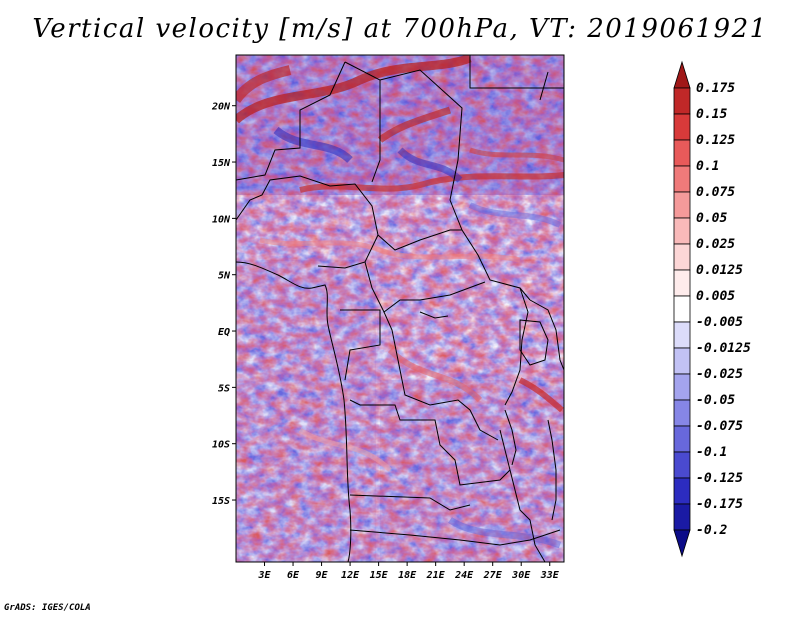 The width and height of the screenshot is (800, 618). I want to click on colorbar-label: -0.025, so click(719, 374).